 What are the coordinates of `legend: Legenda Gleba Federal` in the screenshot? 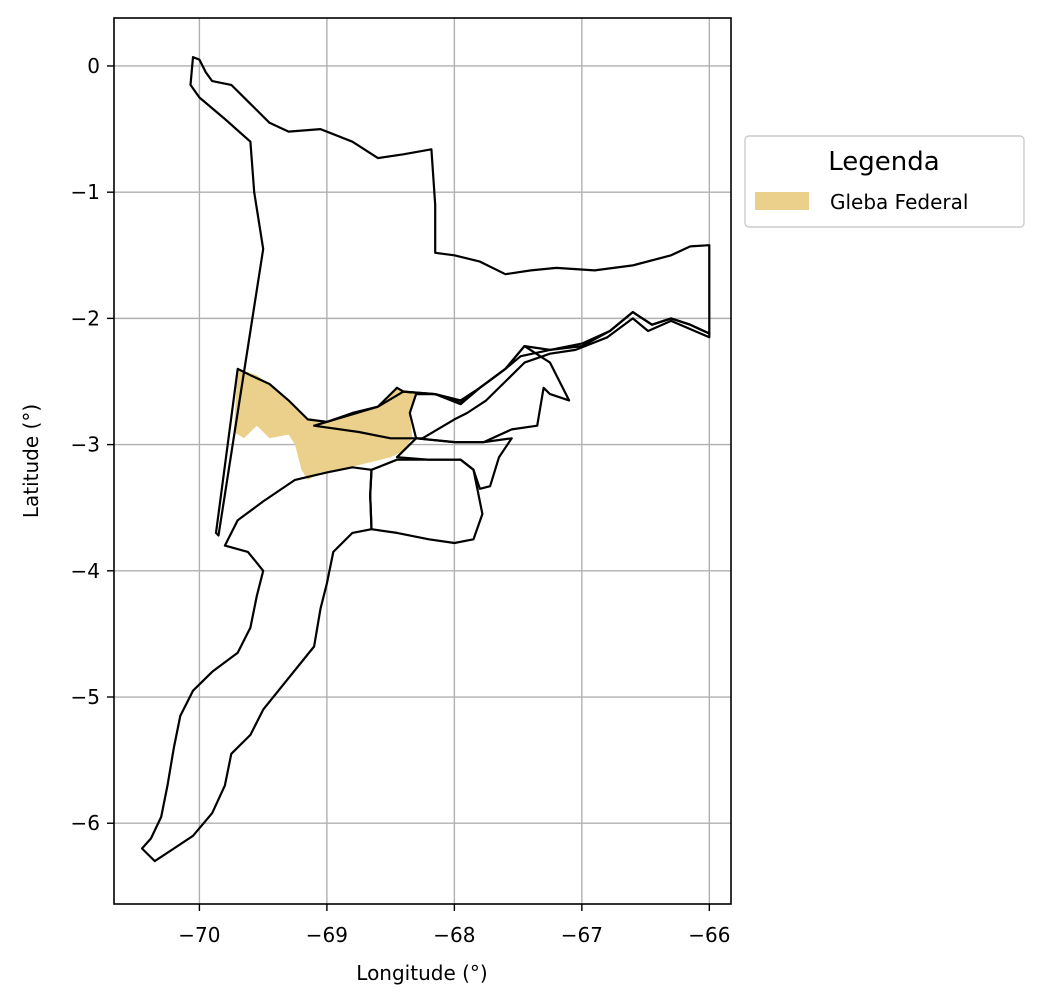 It's located at (884, 181).